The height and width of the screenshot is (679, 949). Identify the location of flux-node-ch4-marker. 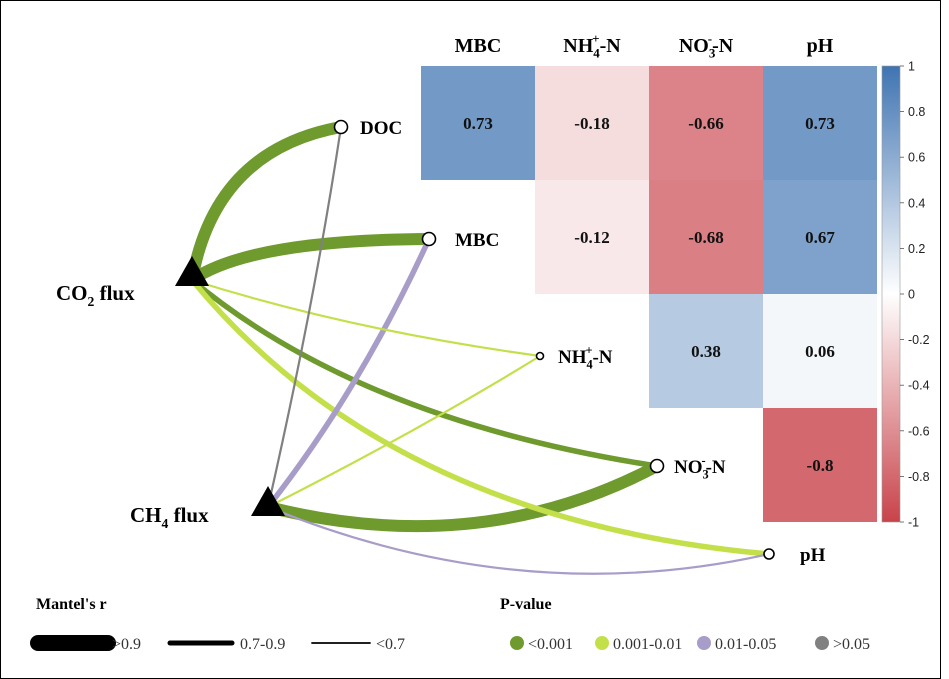
(268, 501).